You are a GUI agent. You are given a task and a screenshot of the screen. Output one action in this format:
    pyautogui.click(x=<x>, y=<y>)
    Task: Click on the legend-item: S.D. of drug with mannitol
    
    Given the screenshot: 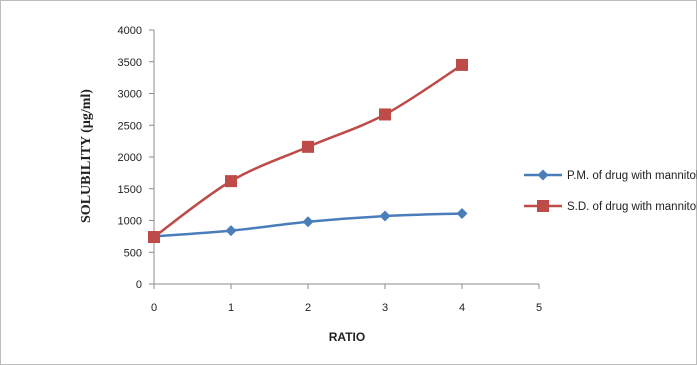 What is the action you would take?
    pyautogui.click(x=610, y=206)
    